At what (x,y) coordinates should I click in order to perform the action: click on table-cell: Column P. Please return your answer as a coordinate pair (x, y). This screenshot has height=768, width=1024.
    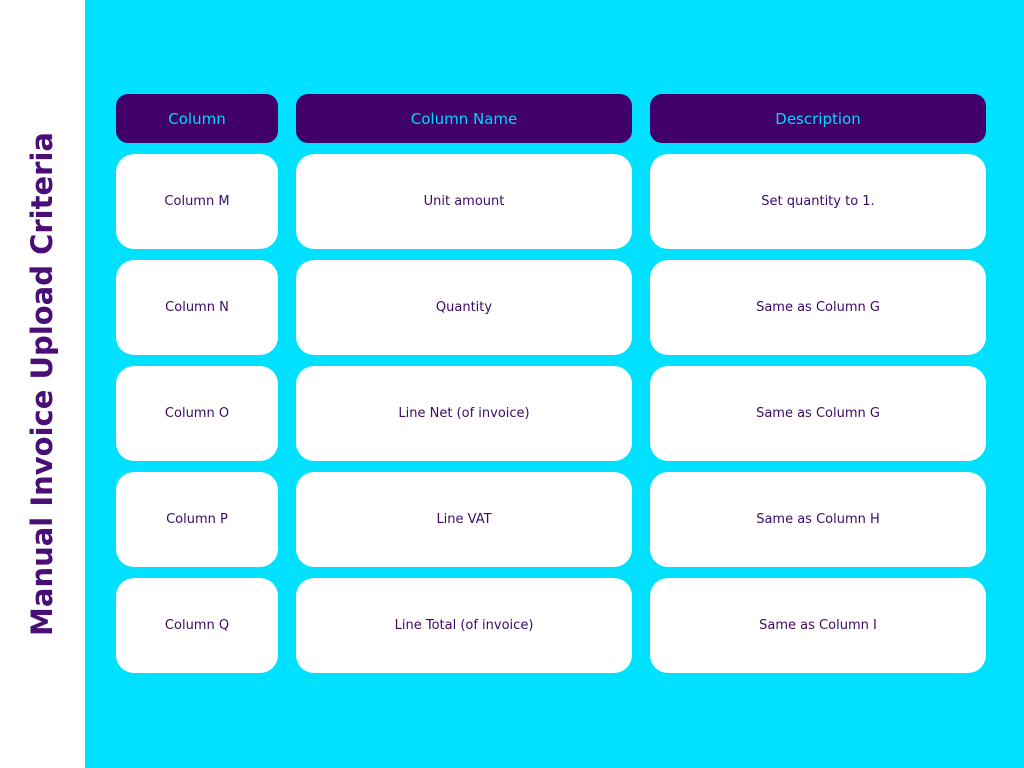
    Looking at the image, I should click on (197, 519).